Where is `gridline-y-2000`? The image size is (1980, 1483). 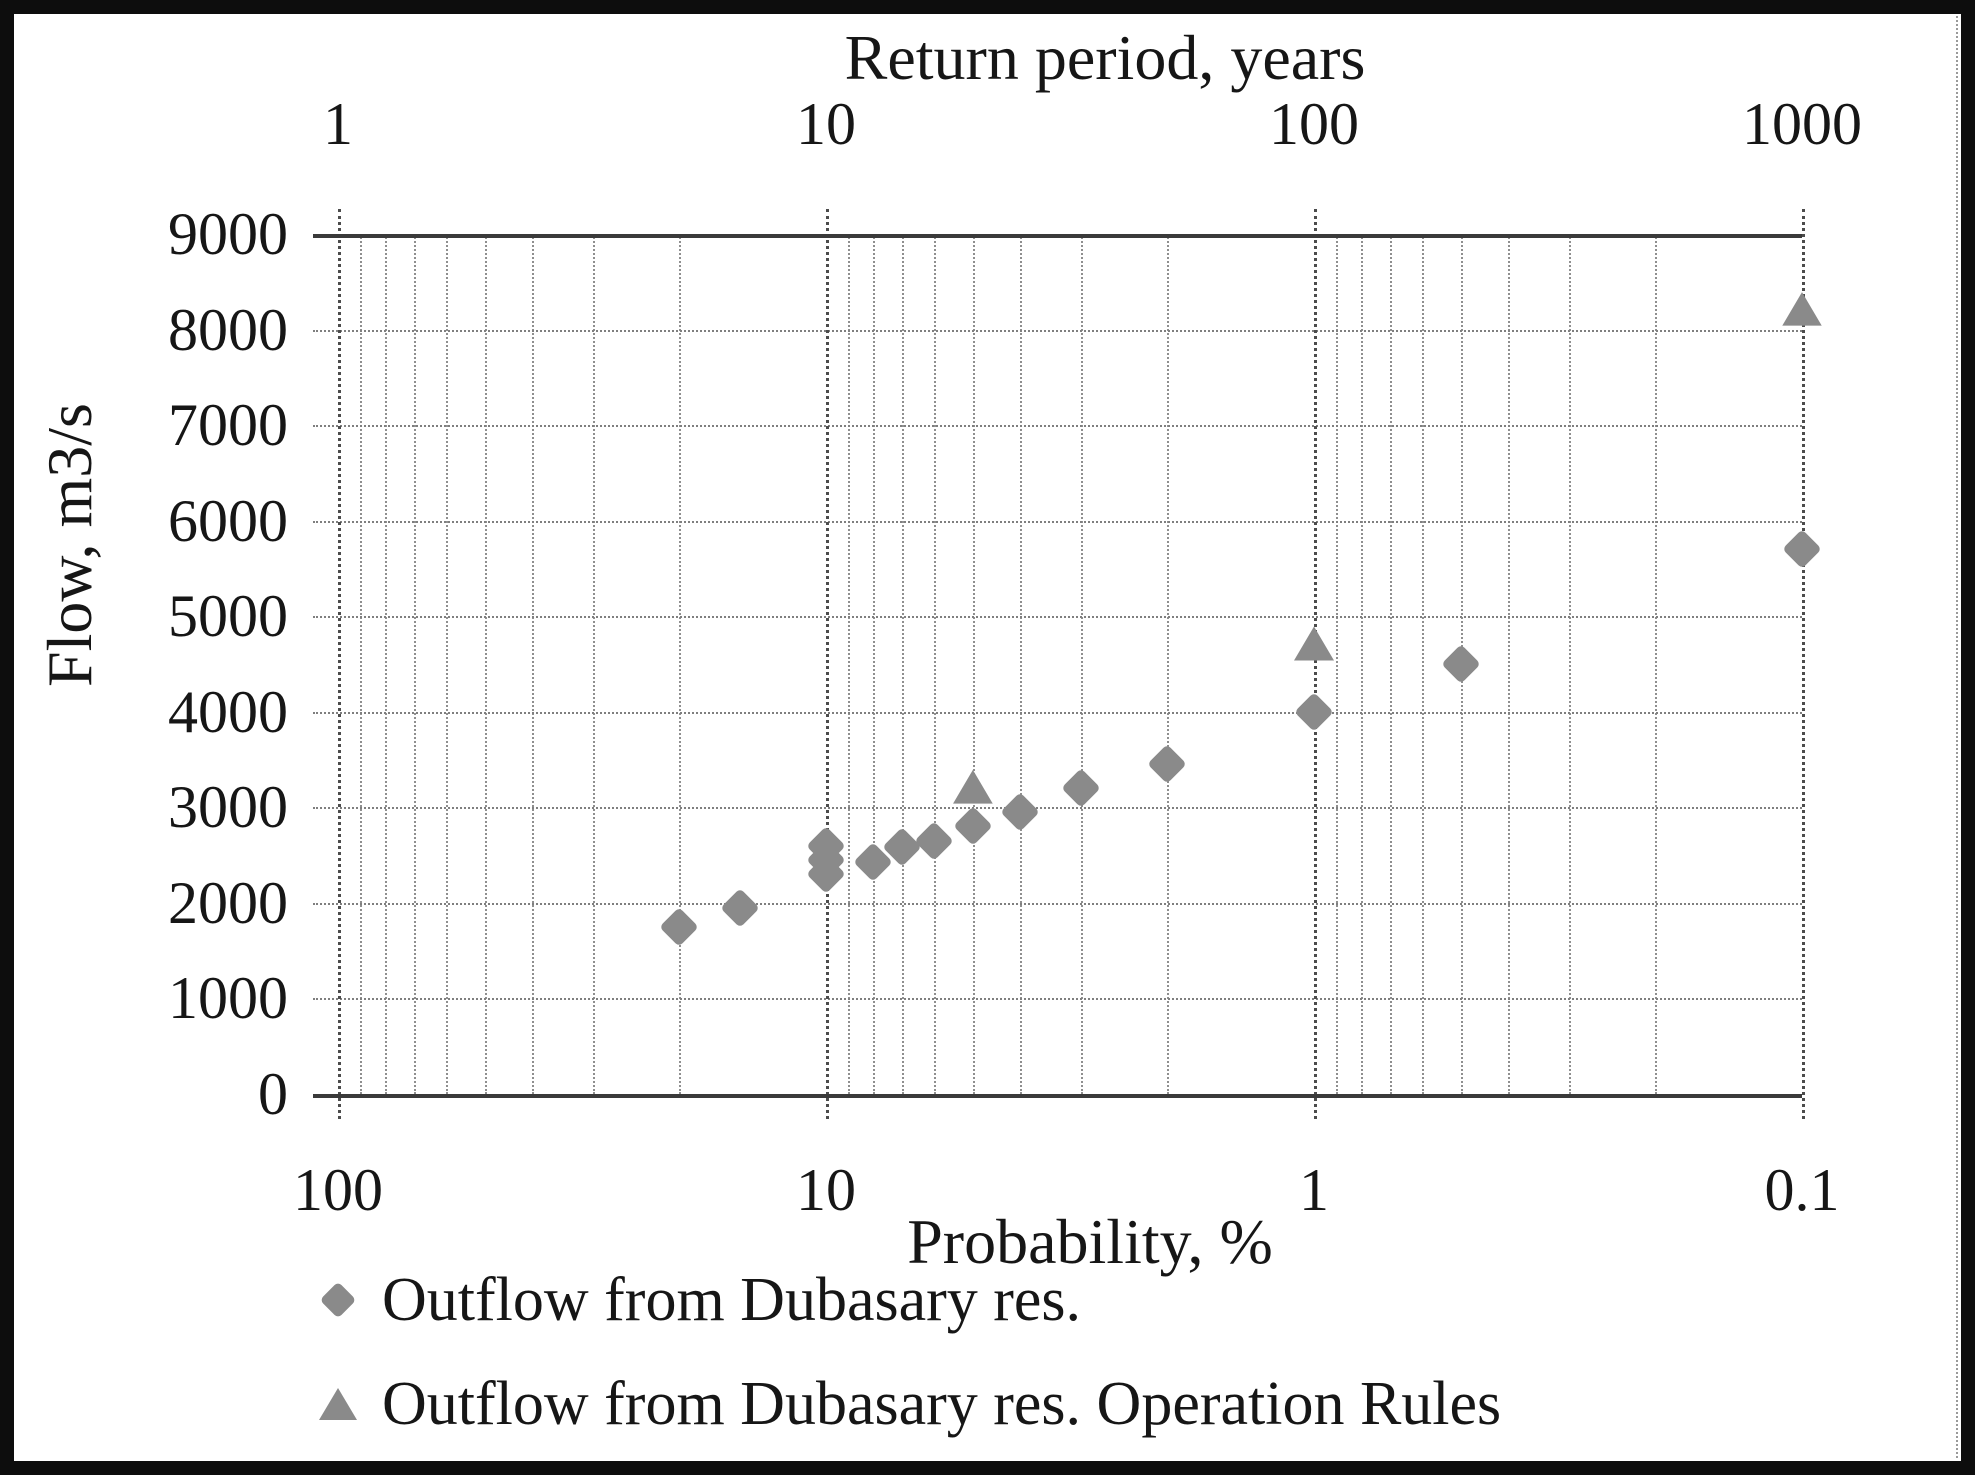 gridline-y-2000 is located at coordinates (1057, 903).